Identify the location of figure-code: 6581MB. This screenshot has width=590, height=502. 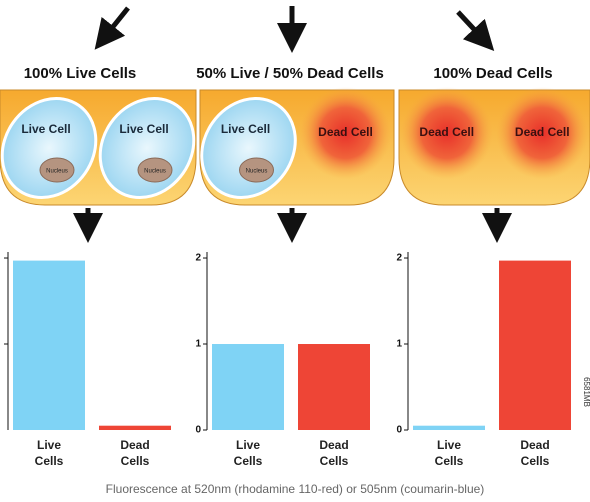
(586, 392).